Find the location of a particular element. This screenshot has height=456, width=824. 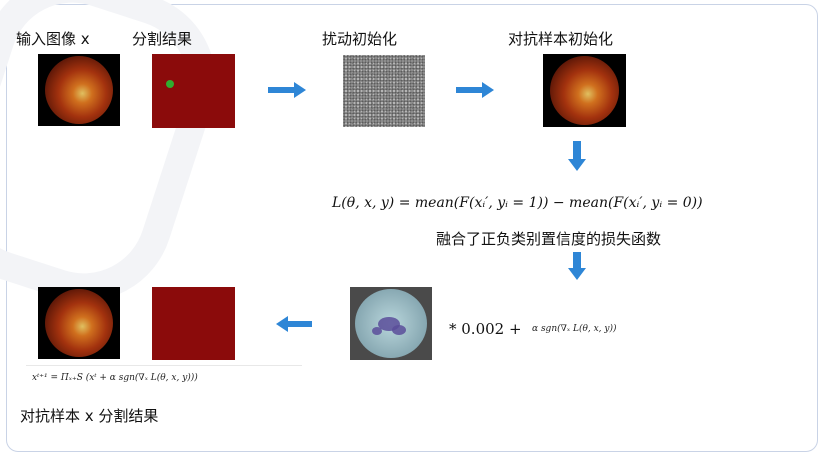

input-image-label: 输入图像 x is located at coordinates (53, 39).